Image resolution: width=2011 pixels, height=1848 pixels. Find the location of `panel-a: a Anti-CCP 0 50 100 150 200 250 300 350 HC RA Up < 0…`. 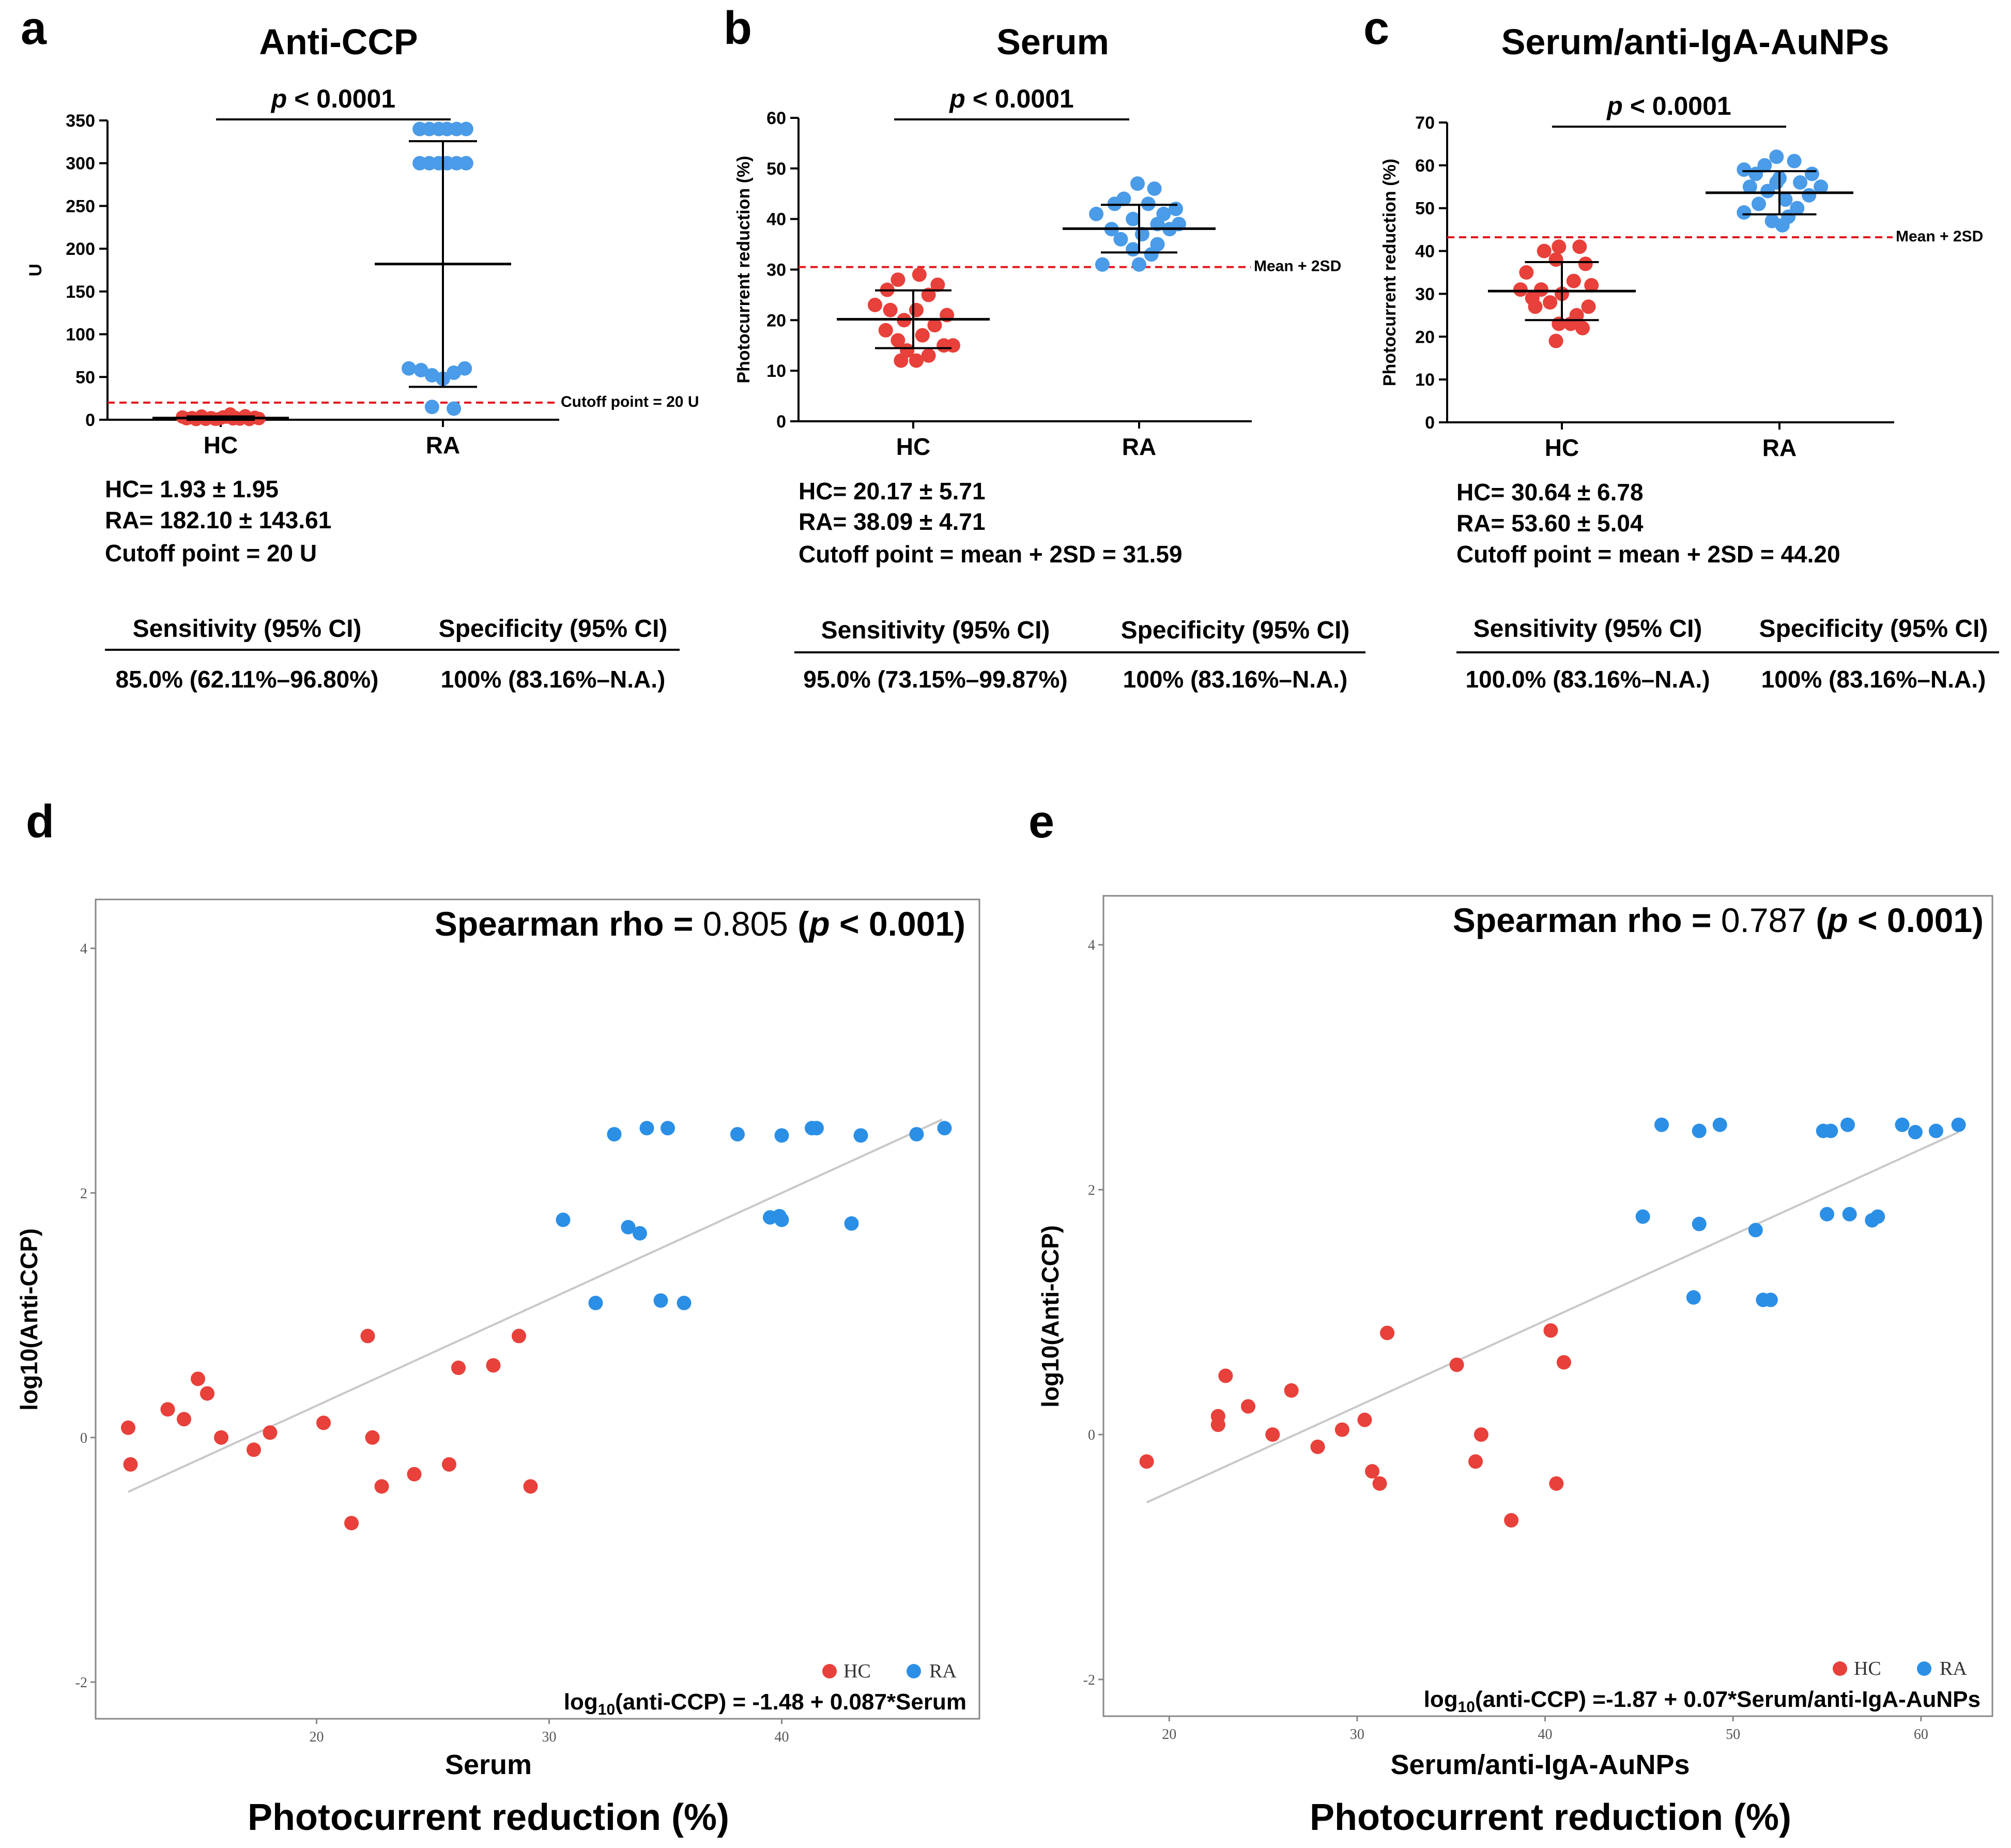

panel-a: a Anti-CCP 0 50 100 150 200 250 300 350 HC RA Up < 0… is located at coordinates (360, 348).